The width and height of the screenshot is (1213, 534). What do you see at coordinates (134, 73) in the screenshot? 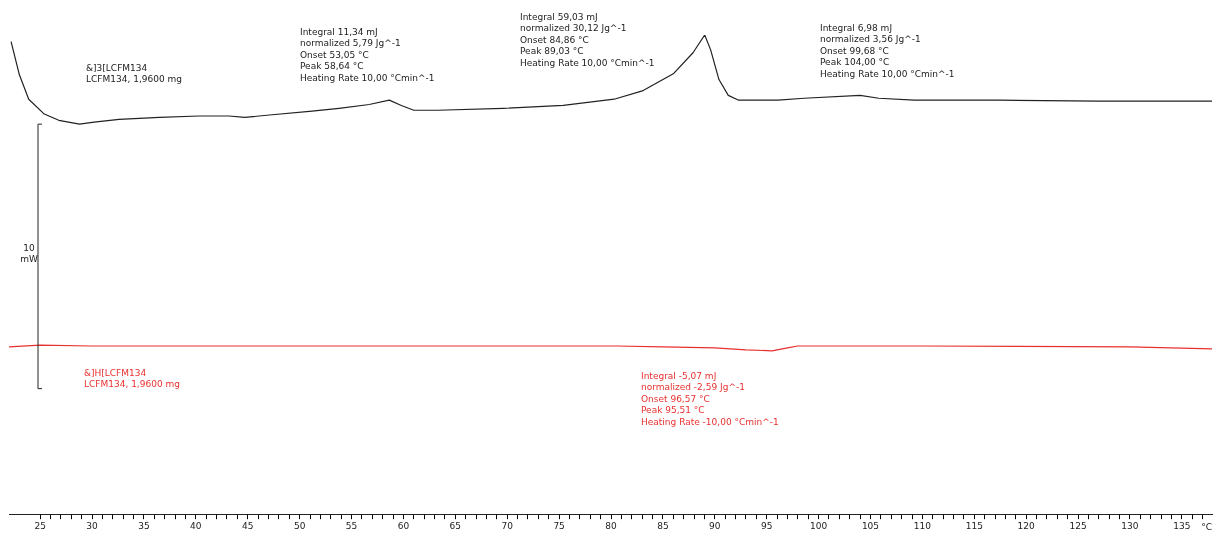
I see `text: &]3[LCFM134 LCFM134, 1,9600 mg` at bounding box center [134, 73].